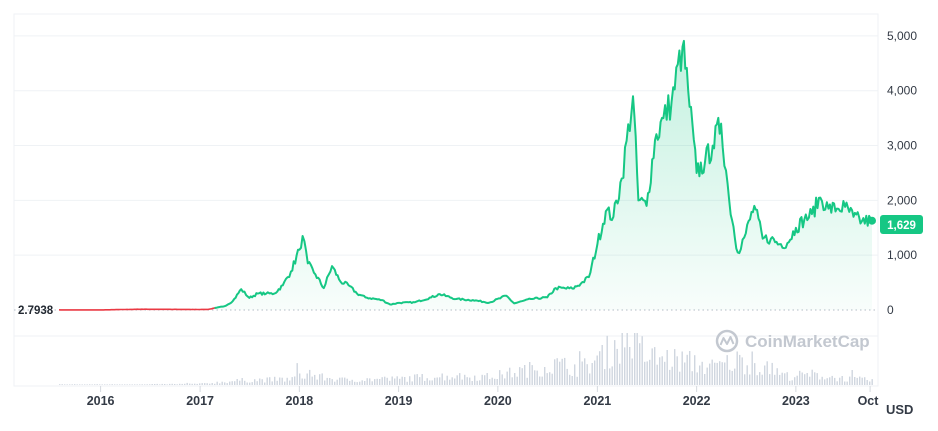 The image size is (938, 431). Describe the element at coordinates (299, 401) in the screenshot. I see `x-tick-label: 2018` at that location.